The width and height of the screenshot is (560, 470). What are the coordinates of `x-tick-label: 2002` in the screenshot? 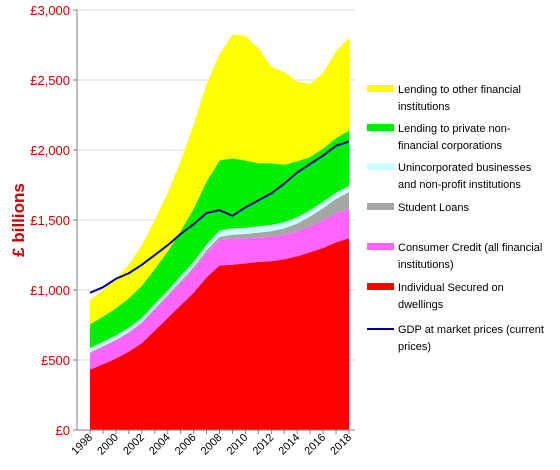 It's located at (134, 445).